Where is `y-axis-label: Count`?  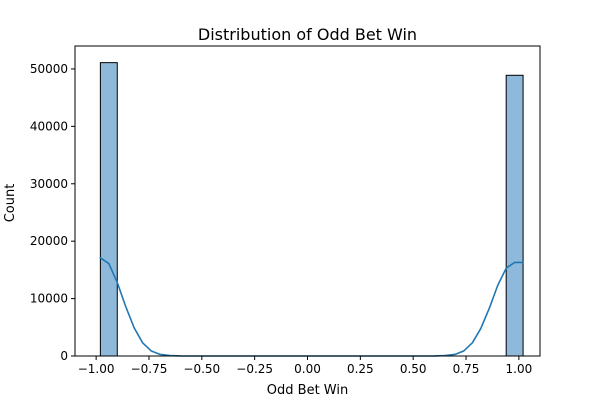 y-axis-label: Count is located at coordinates (10, 203).